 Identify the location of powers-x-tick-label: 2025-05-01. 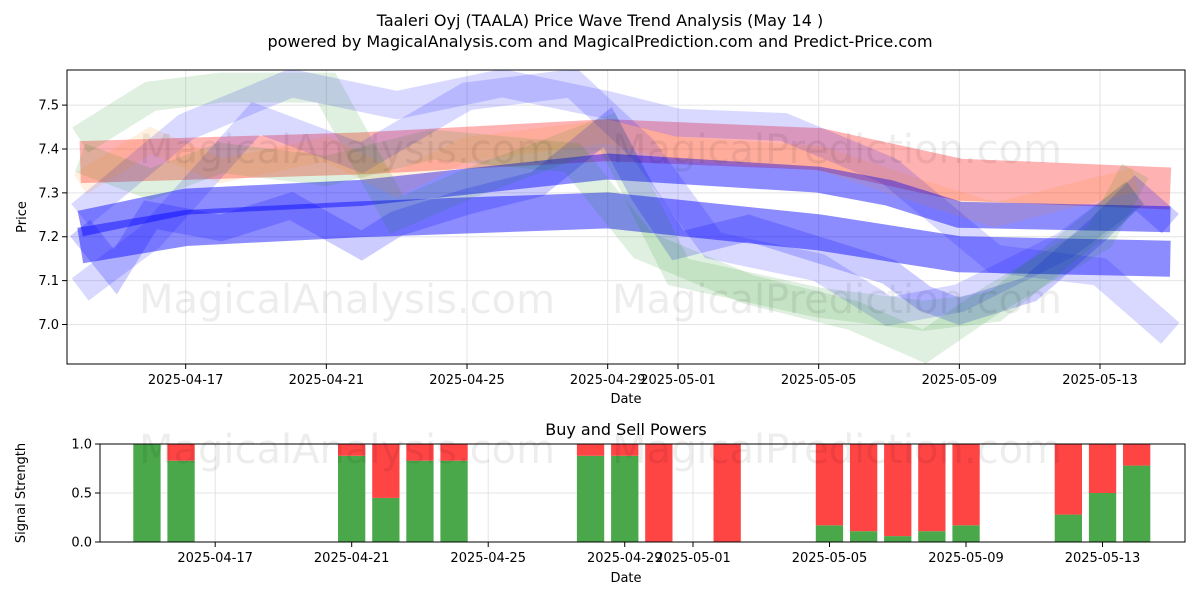
(693, 558).